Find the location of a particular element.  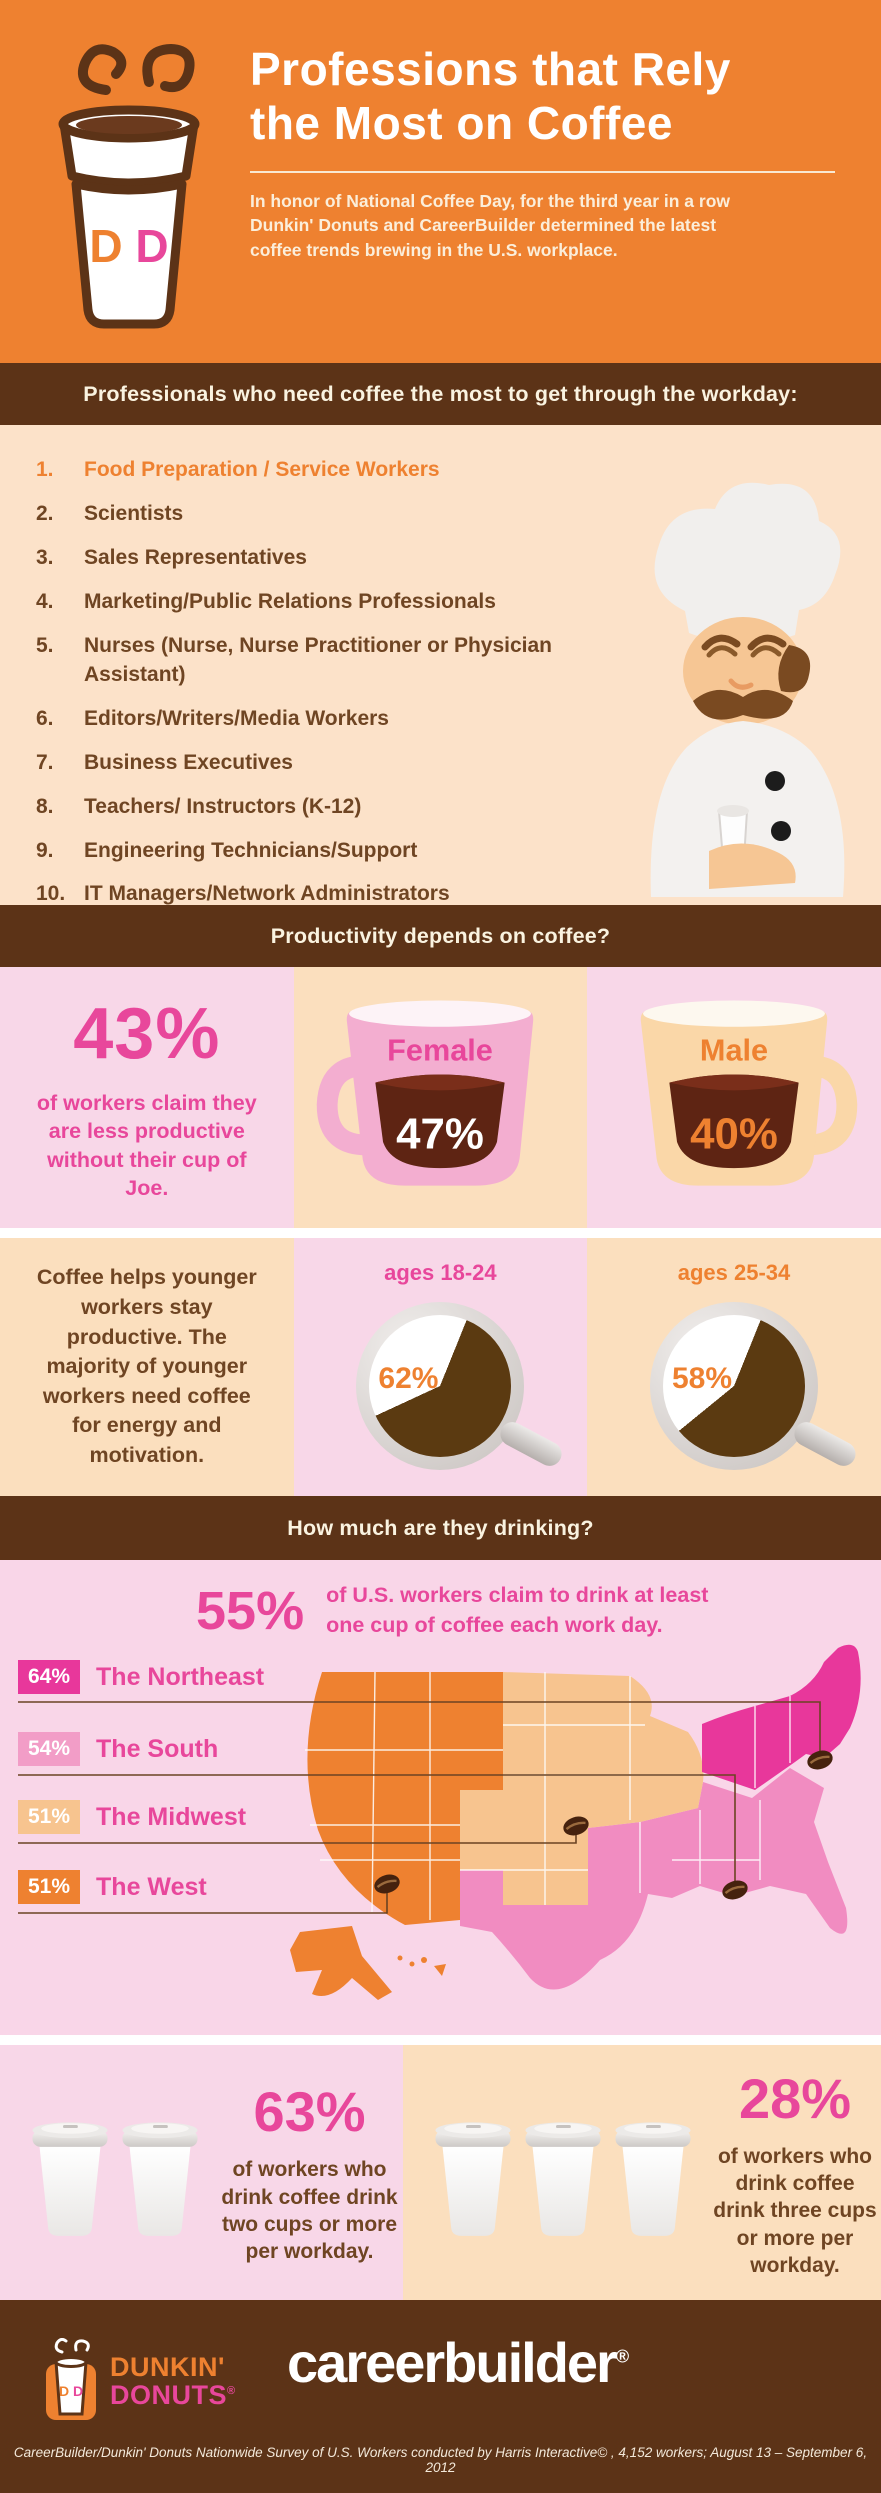

bean-west is located at coordinates (387, 1884).